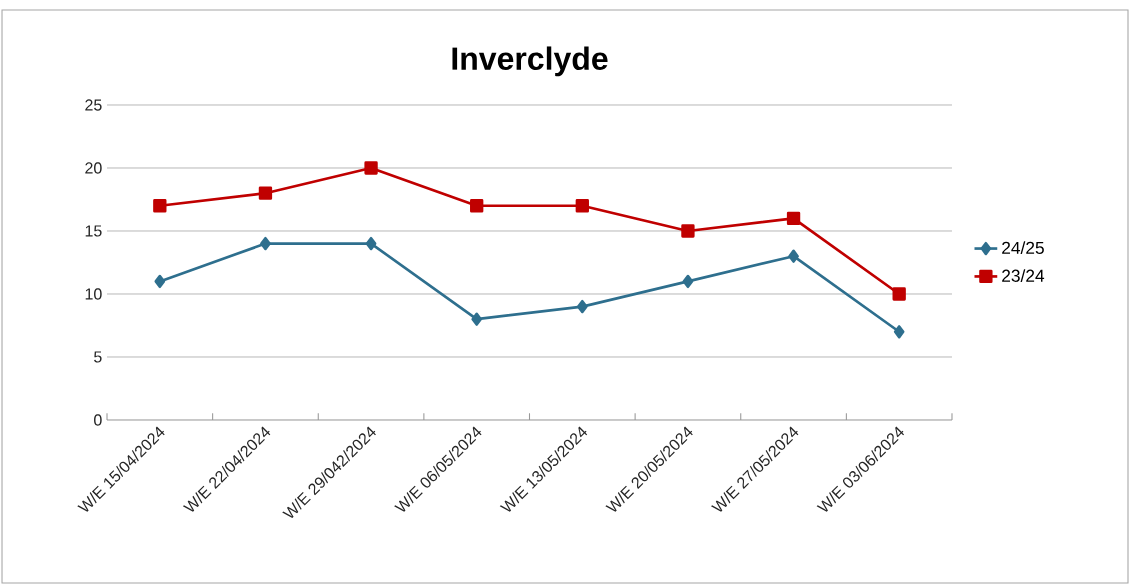  Describe the element at coordinates (1023, 275) in the screenshot. I see `legend-label: 23/24` at that location.